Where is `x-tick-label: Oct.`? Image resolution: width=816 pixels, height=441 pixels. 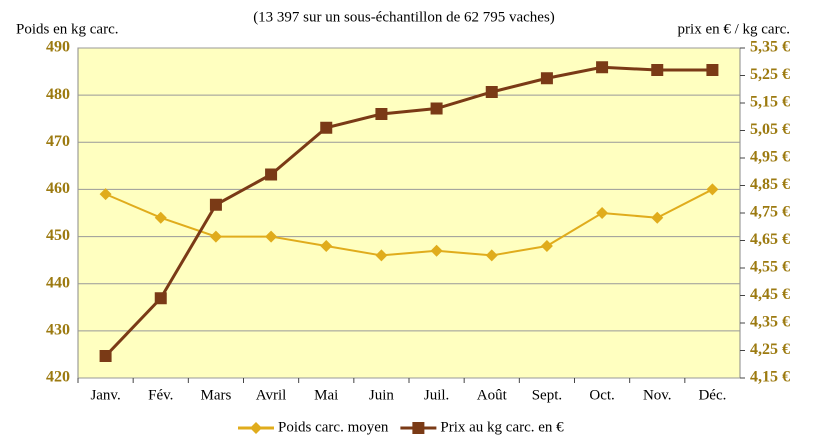 x-tick-label: Oct. is located at coordinates (601, 395).